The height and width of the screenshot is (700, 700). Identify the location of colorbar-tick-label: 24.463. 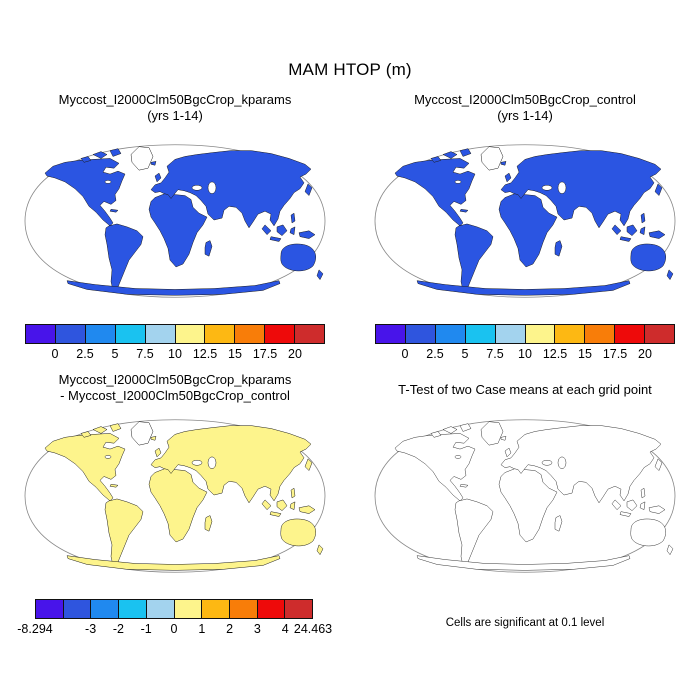
(313, 629).